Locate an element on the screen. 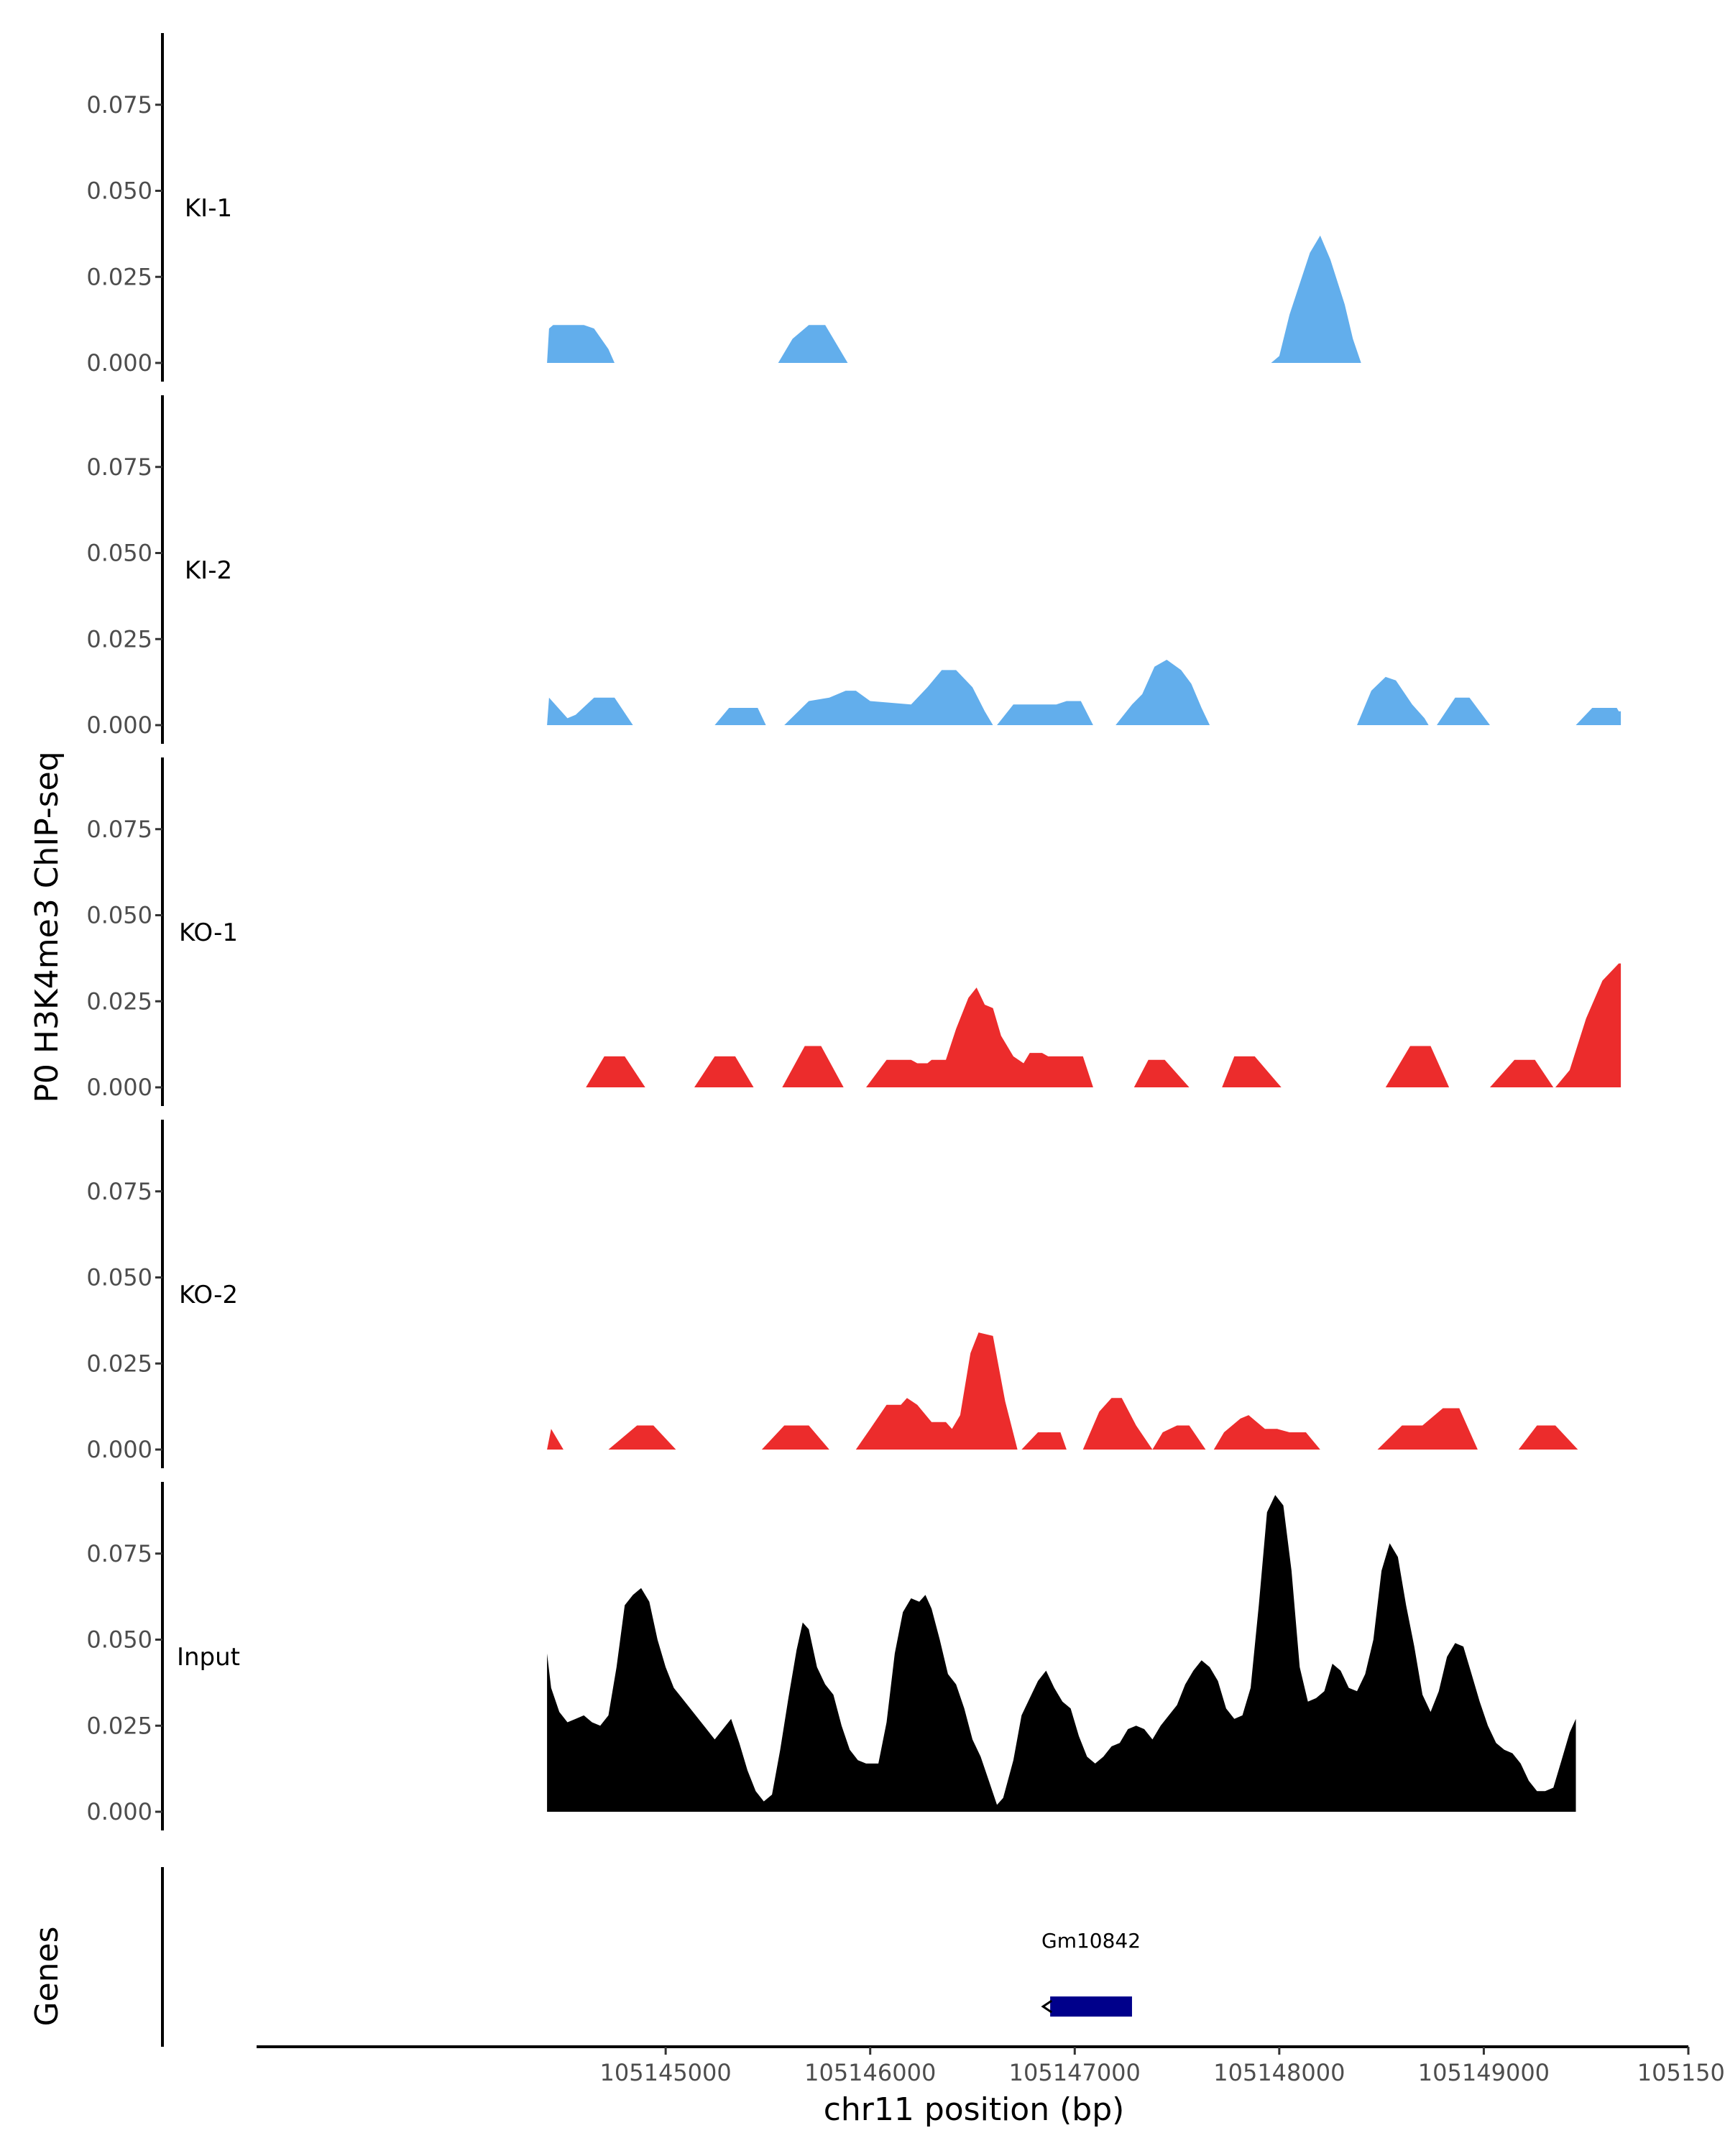 Image resolution: width=1725 pixels, height=2156 pixels. gene-label: Gm10842 is located at coordinates (1091, 1941).